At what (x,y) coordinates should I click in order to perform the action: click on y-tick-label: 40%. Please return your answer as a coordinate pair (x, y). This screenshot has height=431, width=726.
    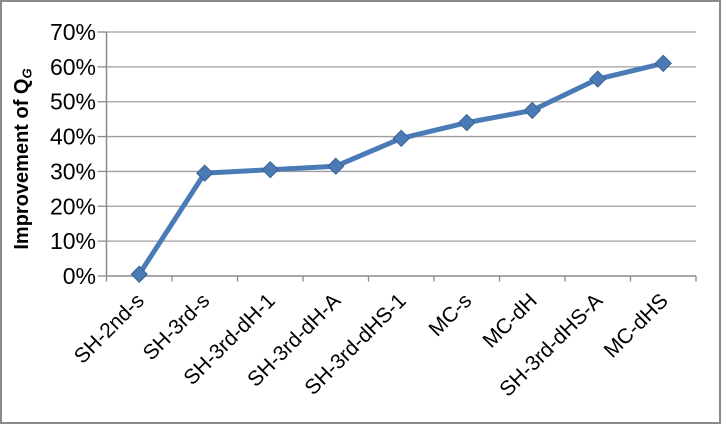
    Looking at the image, I should click on (73, 137).